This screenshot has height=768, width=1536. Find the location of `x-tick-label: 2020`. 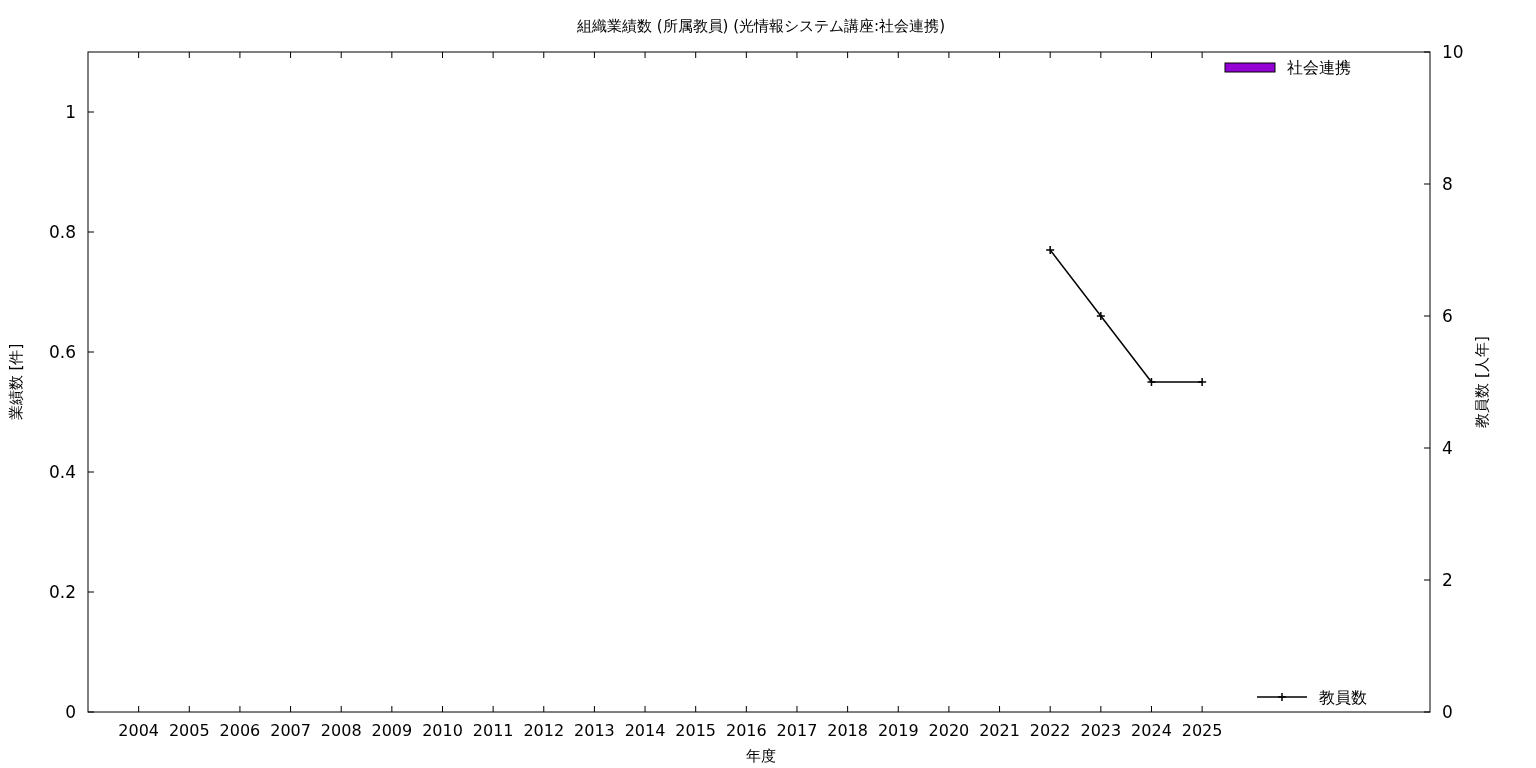

x-tick-label: 2020 is located at coordinates (949, 730).